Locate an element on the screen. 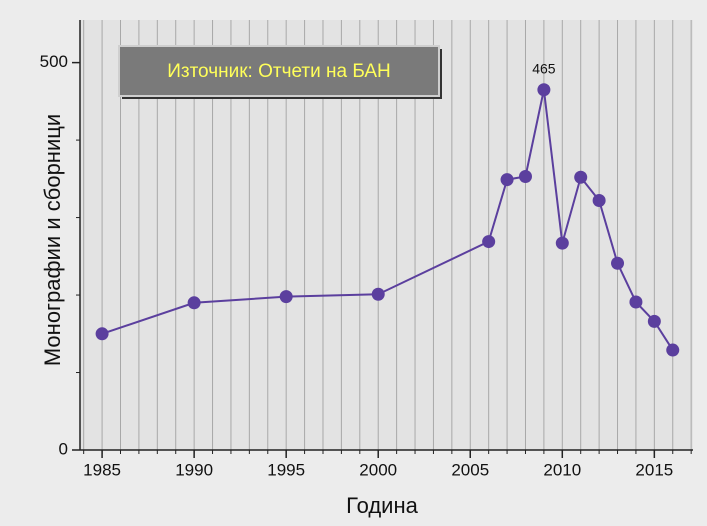 The width and height of the screenshot is (707, 526). y-tick-label: 500 is located at coordinates (54, 61).